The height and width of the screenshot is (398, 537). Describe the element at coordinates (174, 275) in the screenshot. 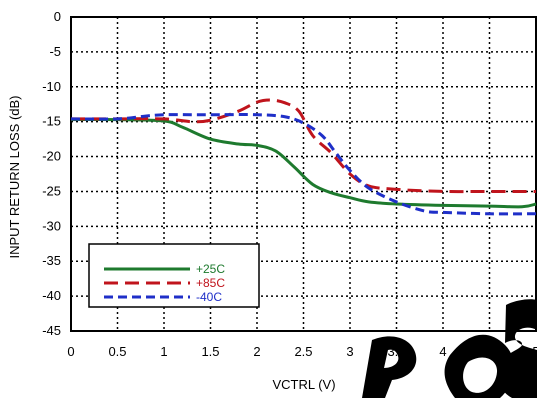

I see `legend: +25C+85C-40C` at that location.